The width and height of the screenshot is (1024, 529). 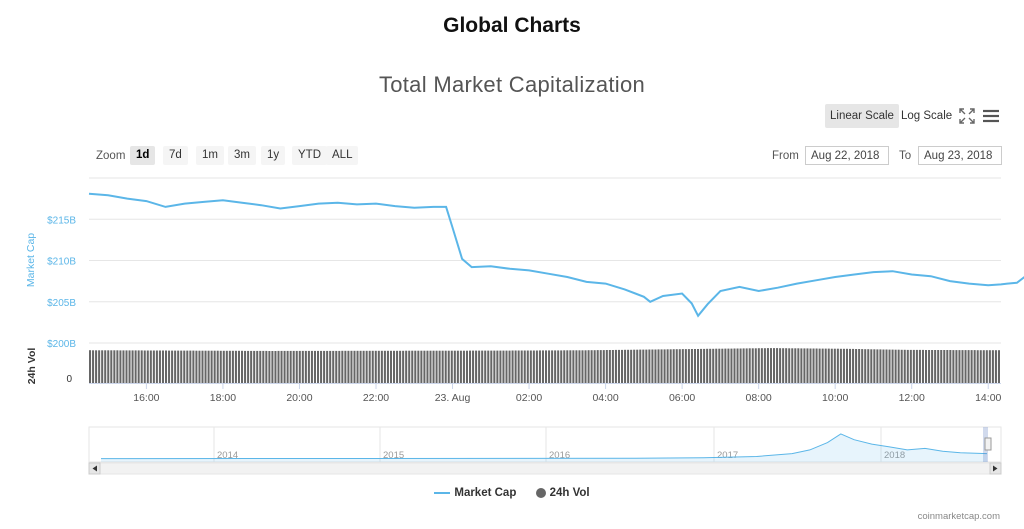 What do you see at coordinates (475, 493) in the screenshot?
I see `legend-item-market-cap: Market Cap` at bounding box center [475, 493].